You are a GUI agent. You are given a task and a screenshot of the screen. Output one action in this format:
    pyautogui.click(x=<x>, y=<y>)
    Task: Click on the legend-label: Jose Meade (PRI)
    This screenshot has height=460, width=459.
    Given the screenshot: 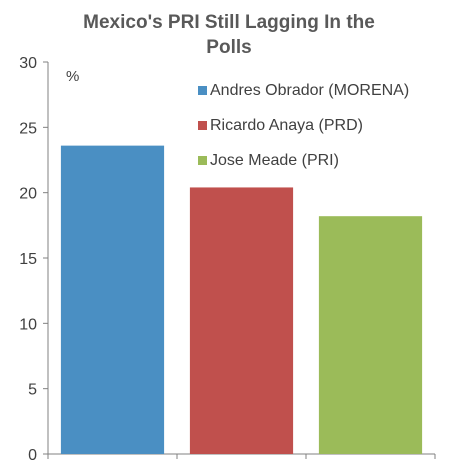 What is the action you would take?
    pyautogui.click(x=274, y=160)
    